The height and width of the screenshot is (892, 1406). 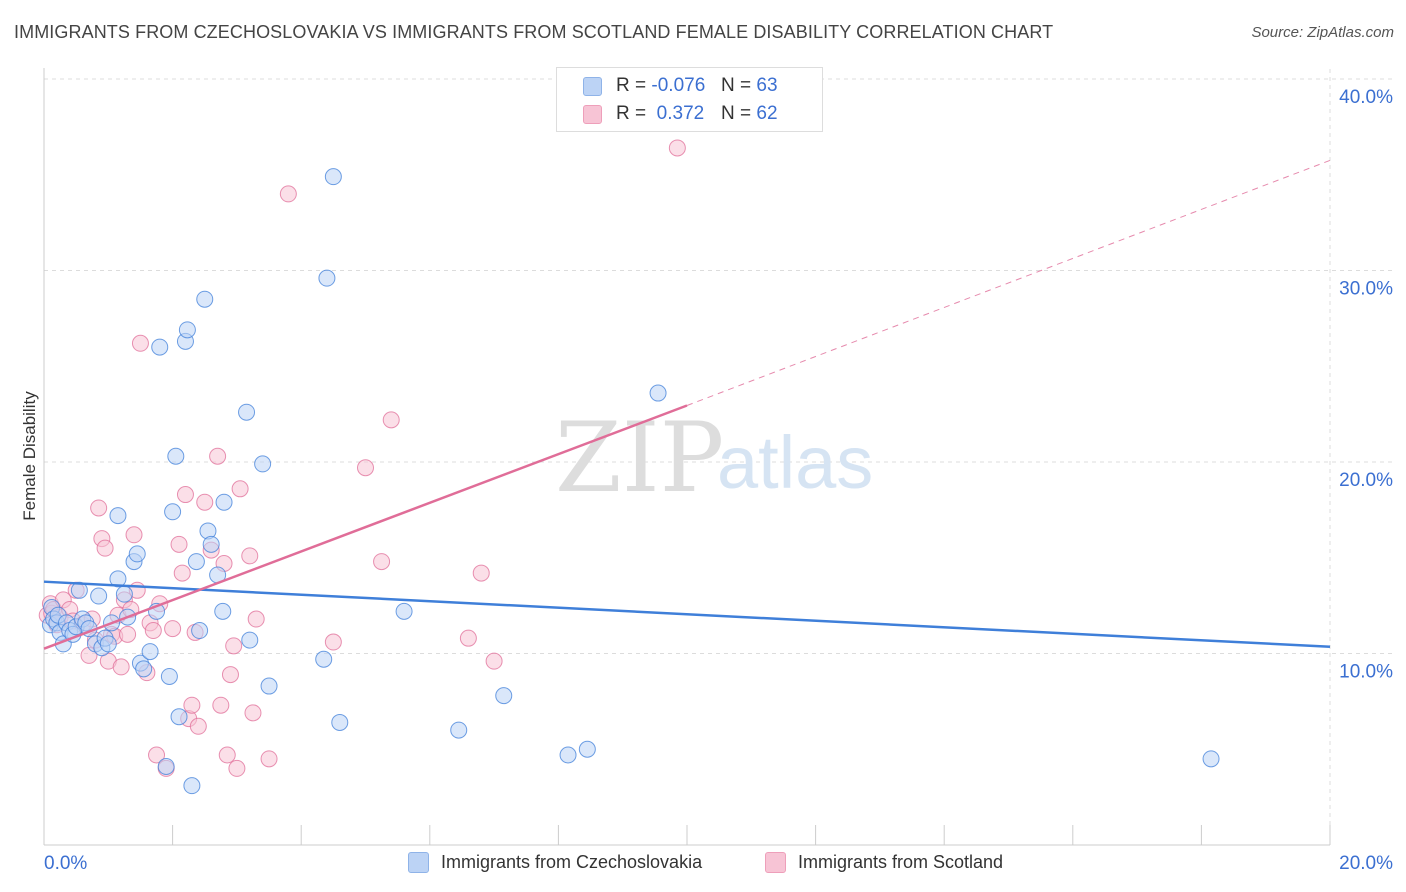 I want to click on y-tick-label: 20.0%, so click(x=1366, y=480).